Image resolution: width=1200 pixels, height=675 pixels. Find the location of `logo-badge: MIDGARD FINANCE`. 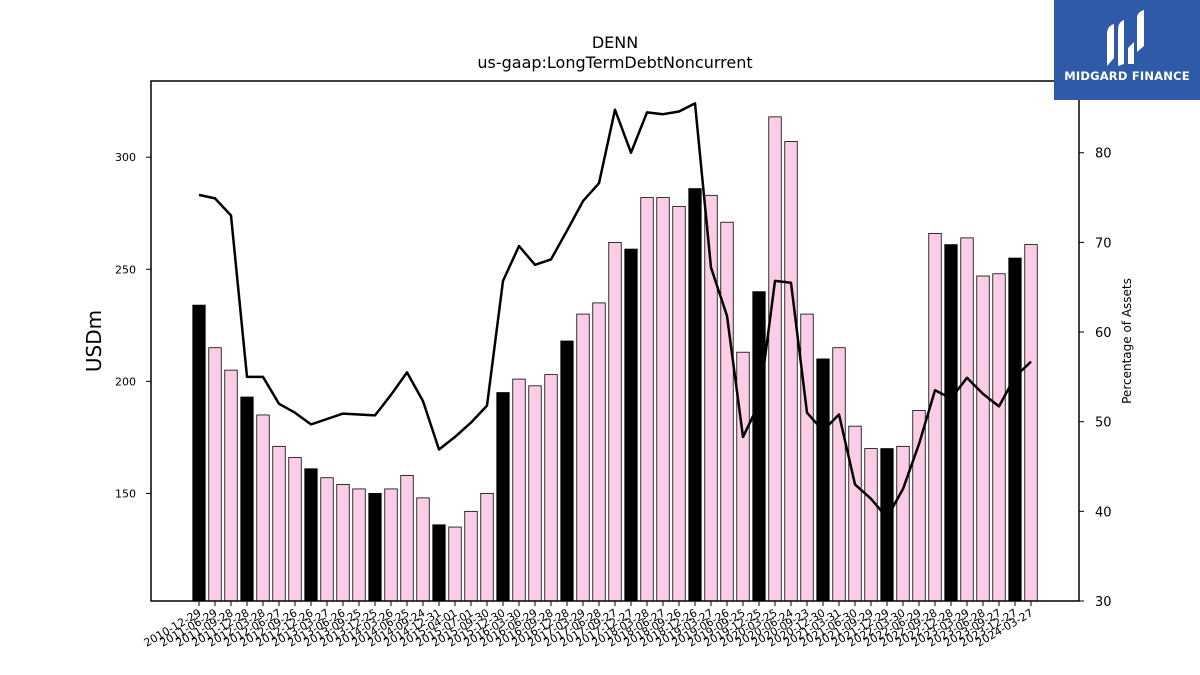

logo-badge: MIDGARD FINANCE is located at coordinates (1127, 50).